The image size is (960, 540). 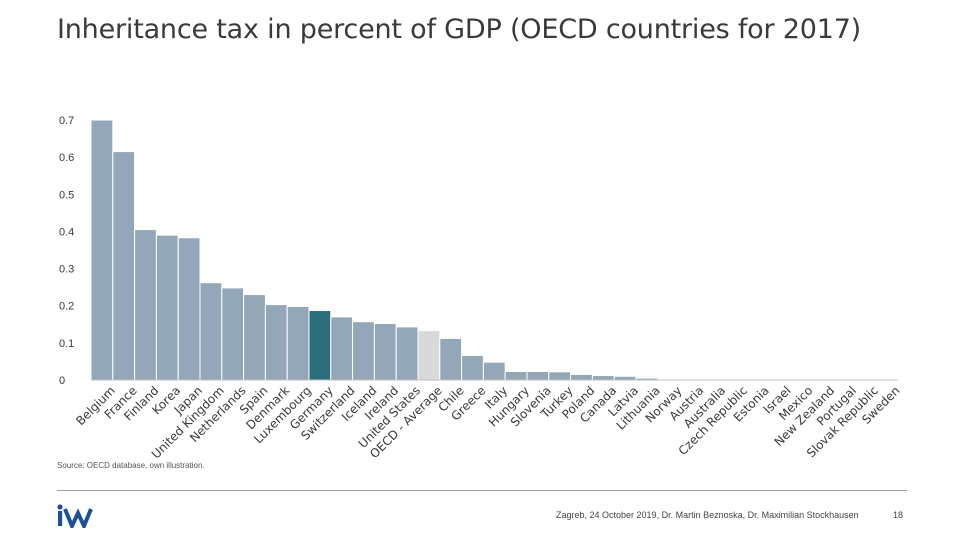 I want to click on y-tick-label: 0.6, so click(x=66, y=158).